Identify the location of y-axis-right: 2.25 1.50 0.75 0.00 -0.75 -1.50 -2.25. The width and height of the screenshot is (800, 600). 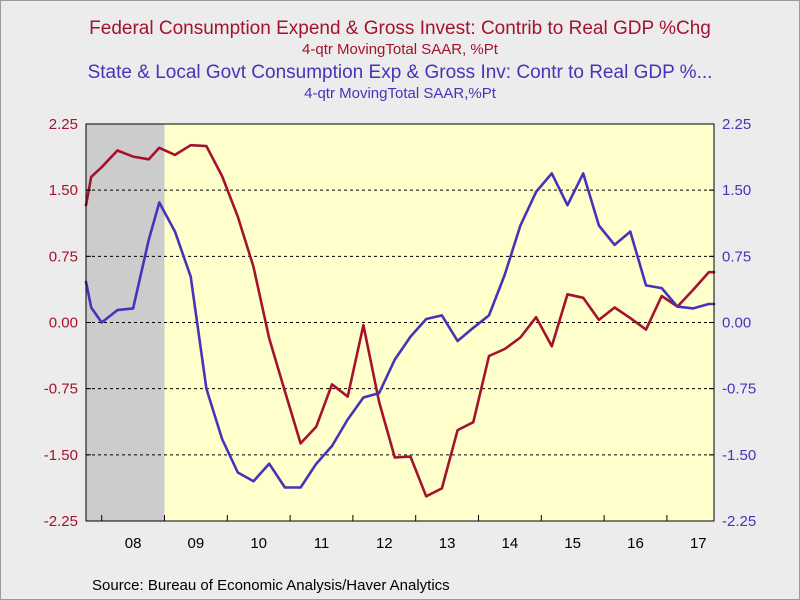
(732, 323).